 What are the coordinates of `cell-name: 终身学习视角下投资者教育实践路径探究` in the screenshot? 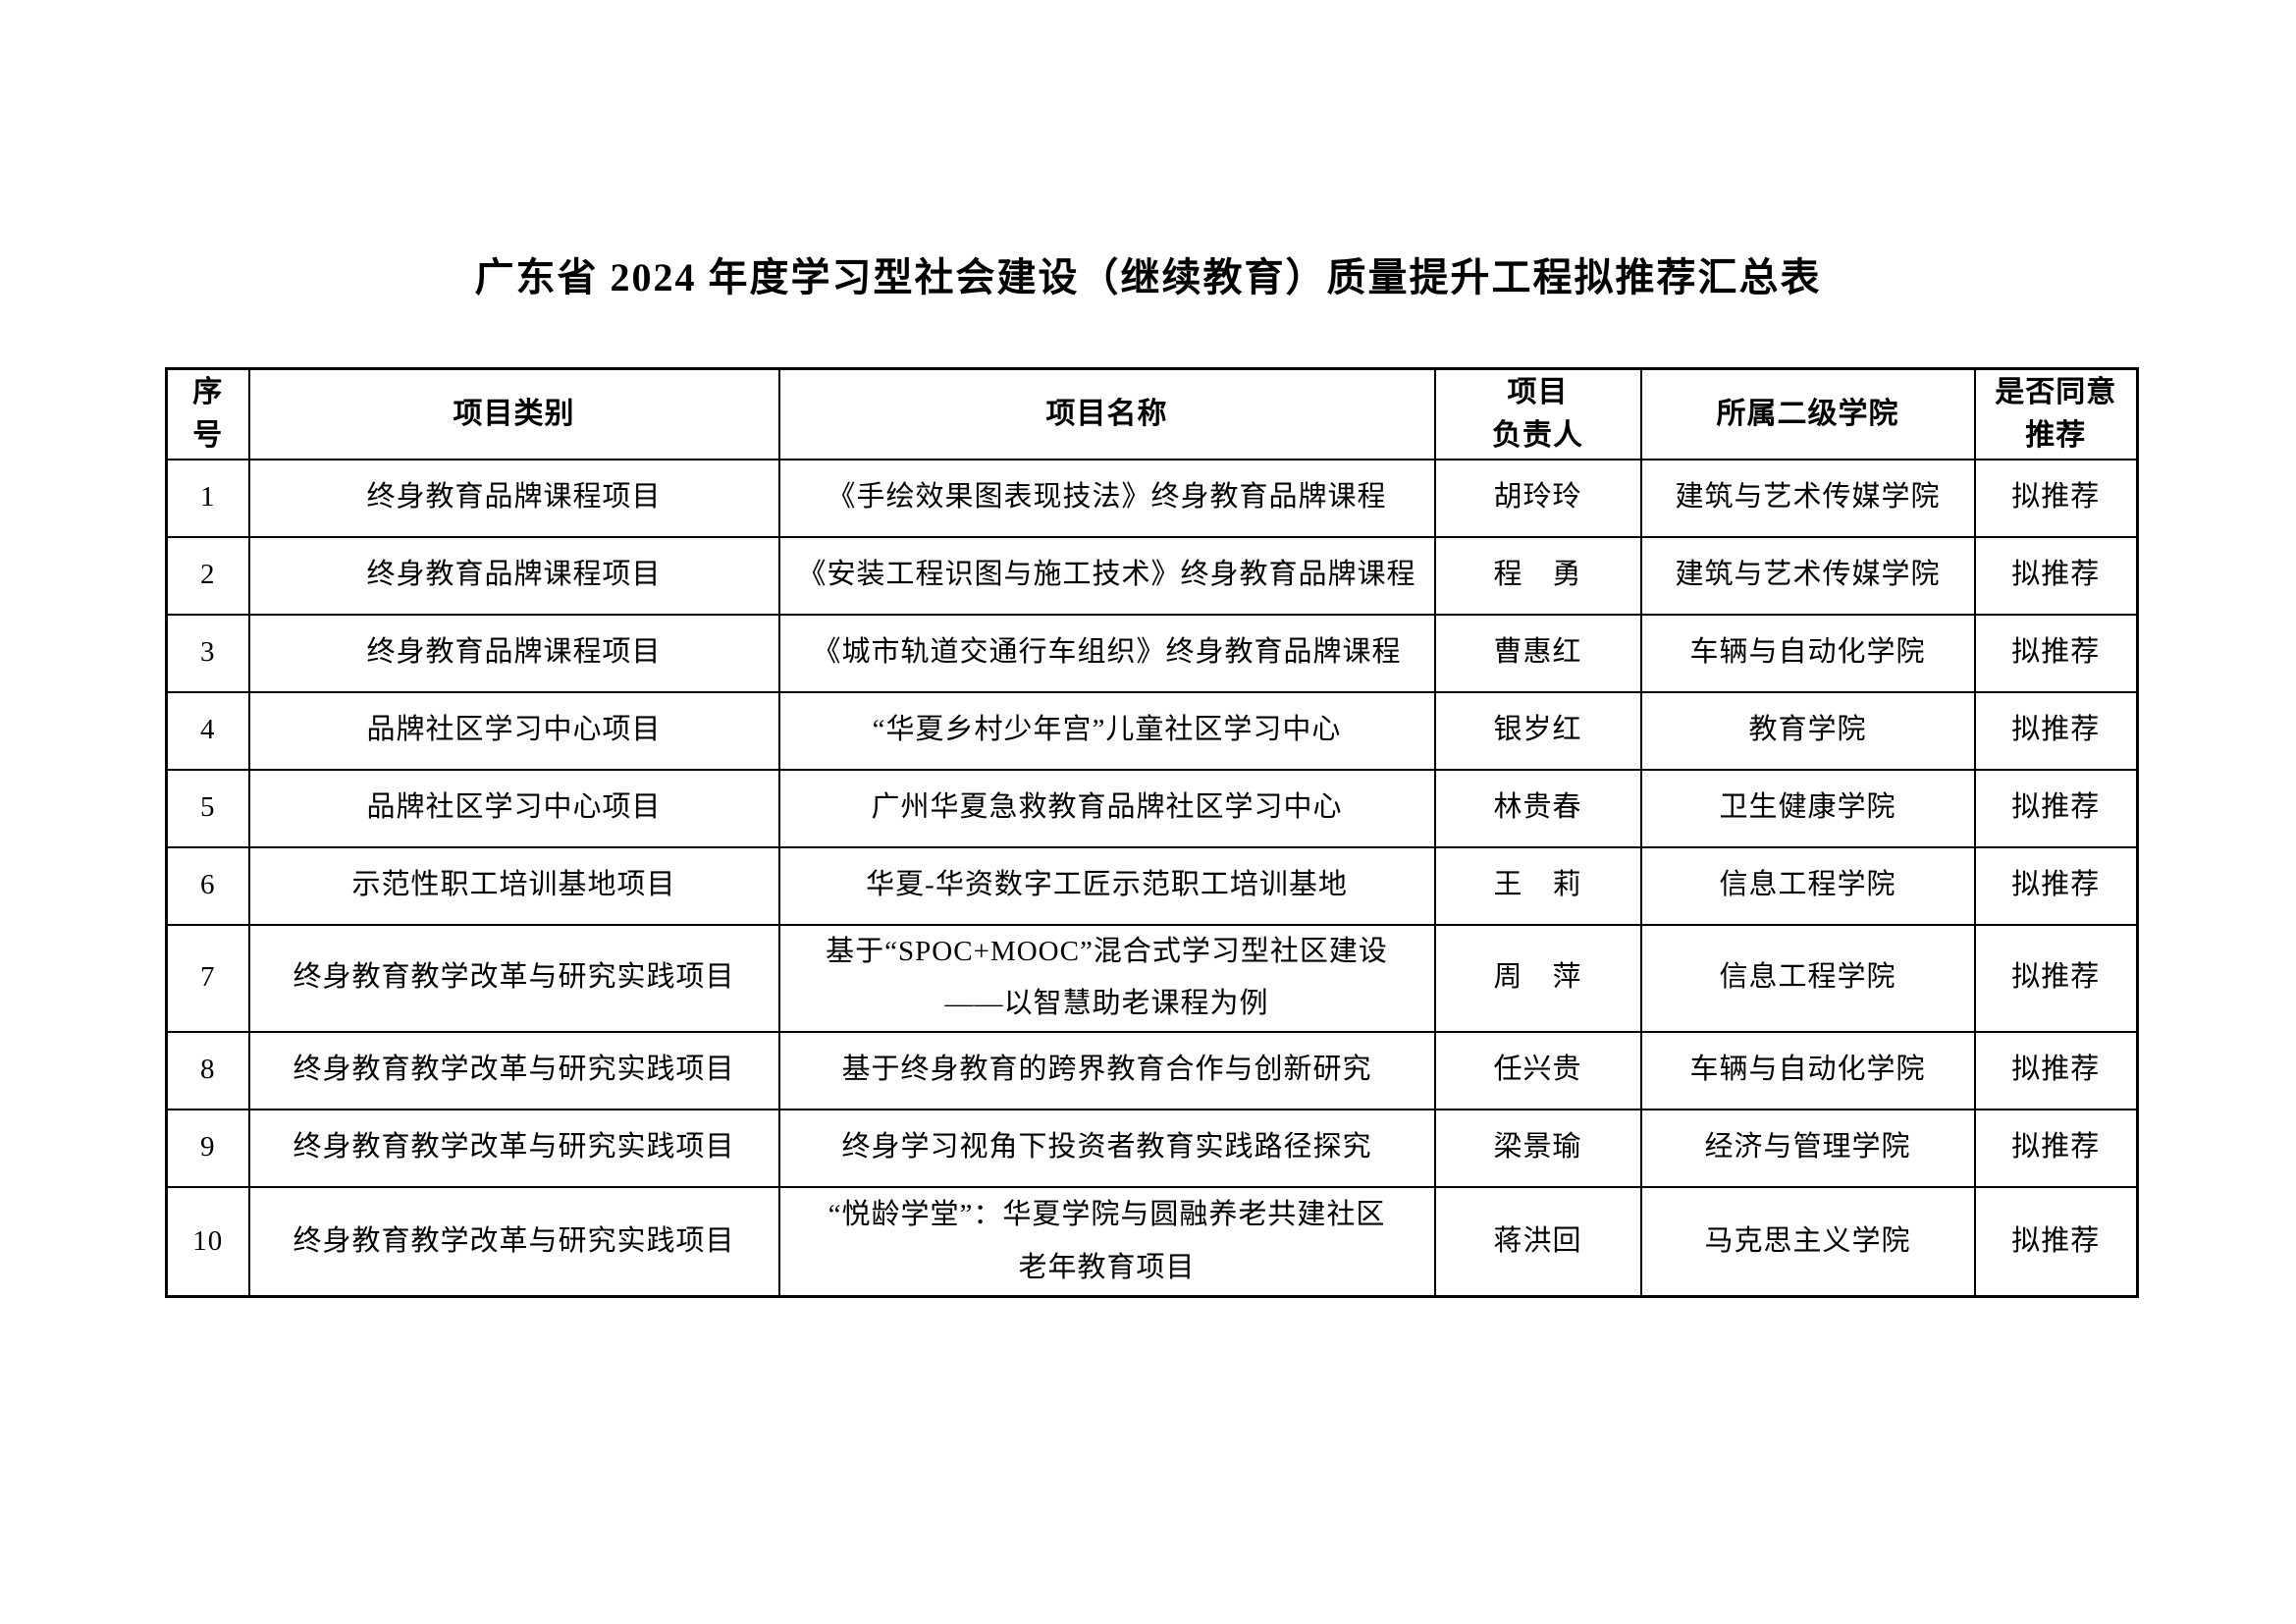 It's located at (1106, 1148).